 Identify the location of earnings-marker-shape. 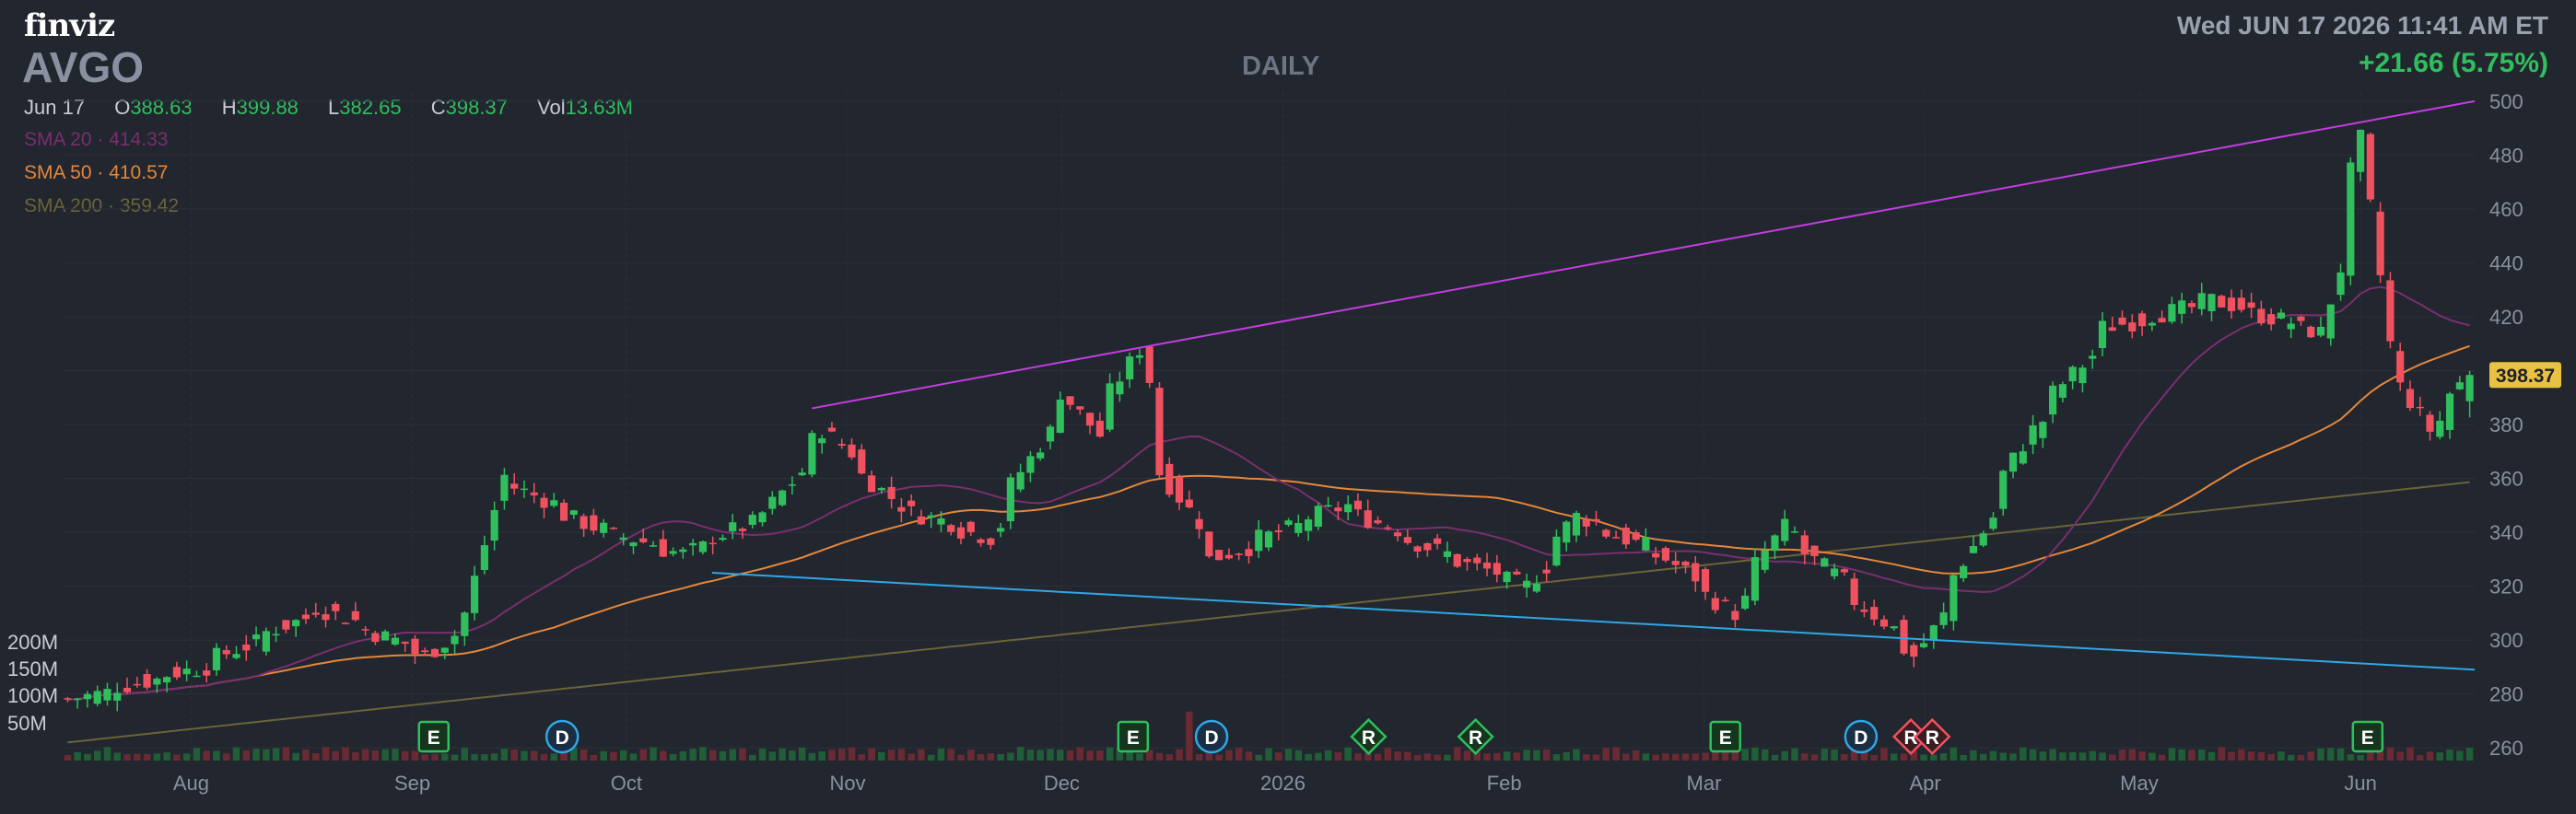
(1725, 736).